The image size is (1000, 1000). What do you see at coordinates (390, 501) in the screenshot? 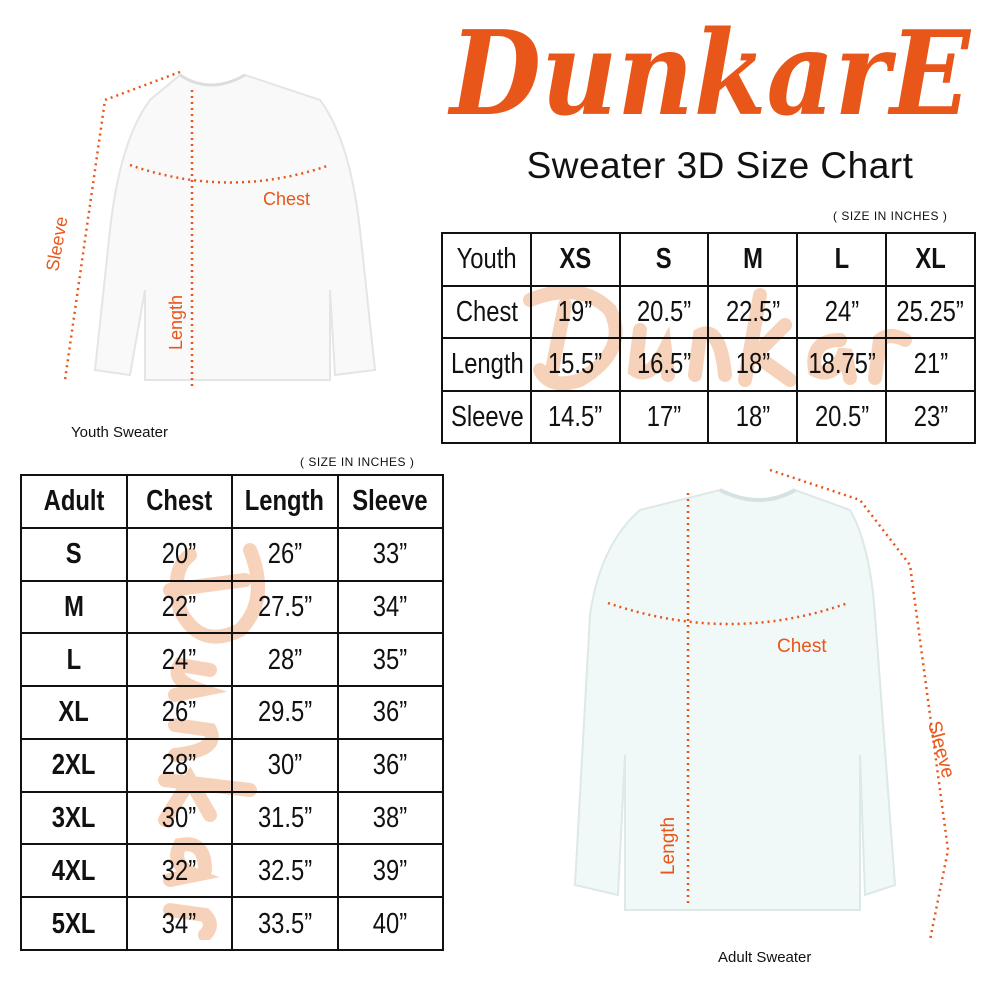
I see `header-cell: Sleeve` at bounding box center [390, 501].